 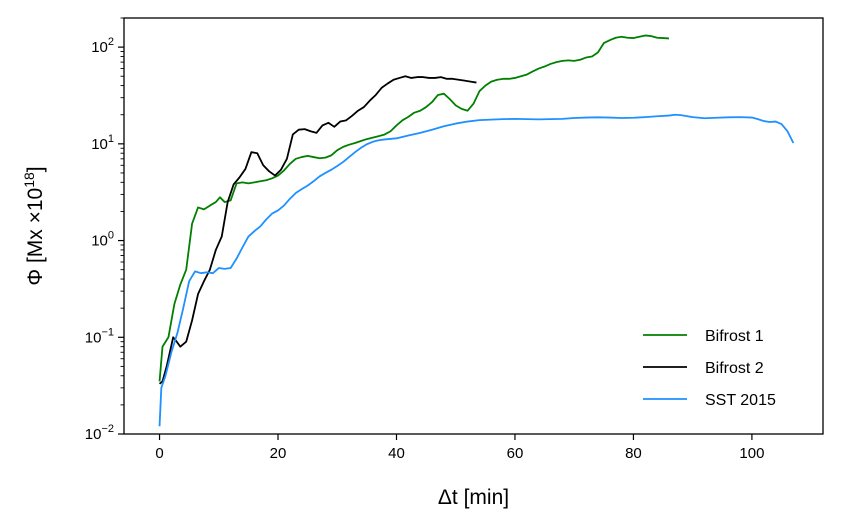 What do you see at coordinates (751, 453) in the screenshot?
I see `x-tick-label: 100` at bounding box center [751, 453].